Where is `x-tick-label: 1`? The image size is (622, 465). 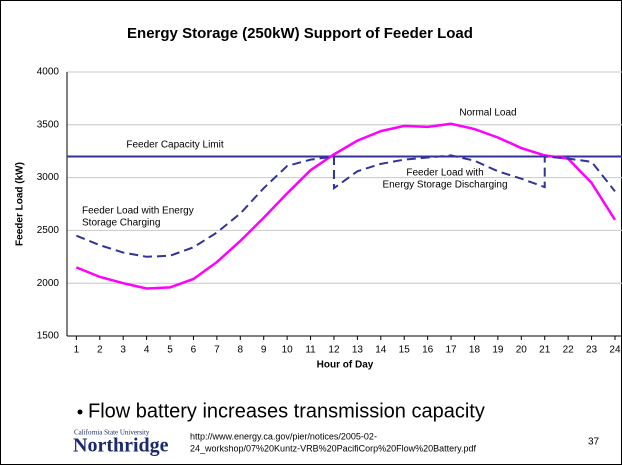 x-tick-label: 1 is located at coordinates (77, 350).